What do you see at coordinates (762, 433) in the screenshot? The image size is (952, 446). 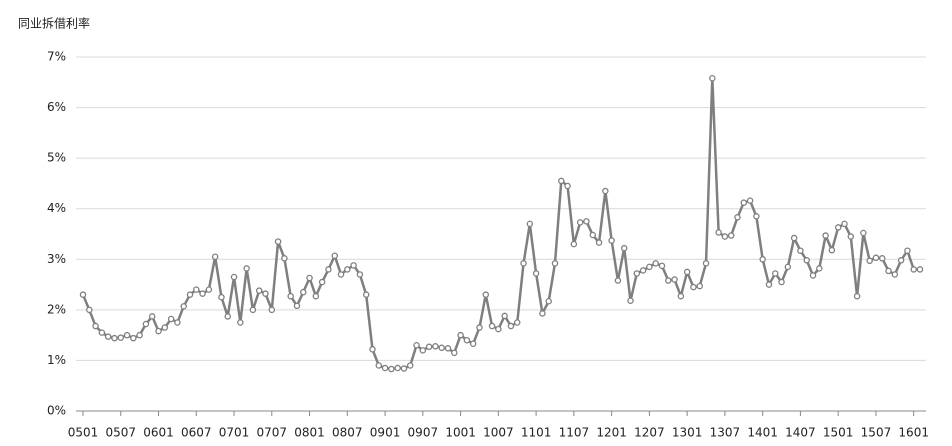 I see `x-tick-label: 1401` at bounding box center [762, 433].